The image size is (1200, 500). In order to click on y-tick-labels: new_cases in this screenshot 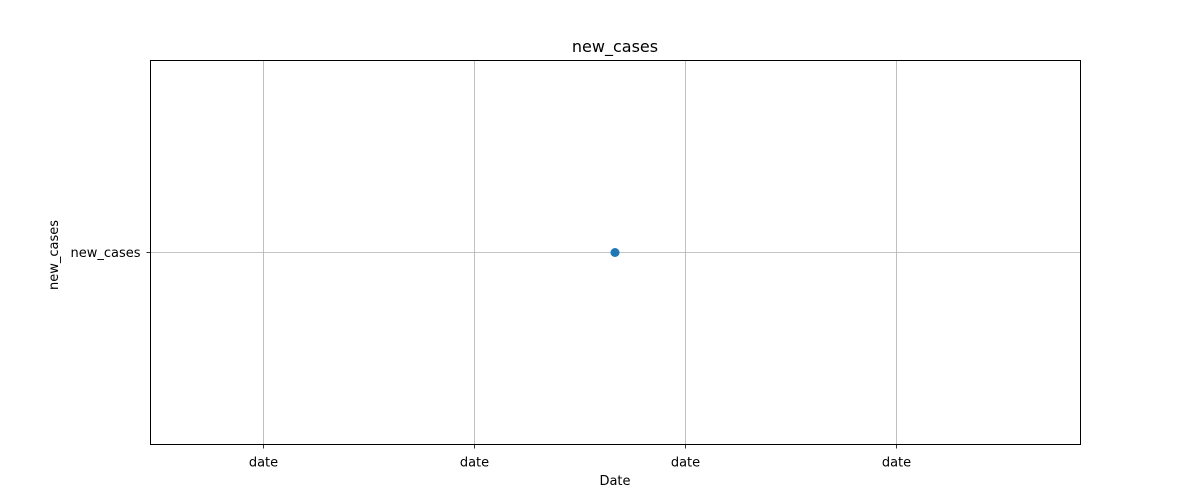, I will do `click(105, 253)`.